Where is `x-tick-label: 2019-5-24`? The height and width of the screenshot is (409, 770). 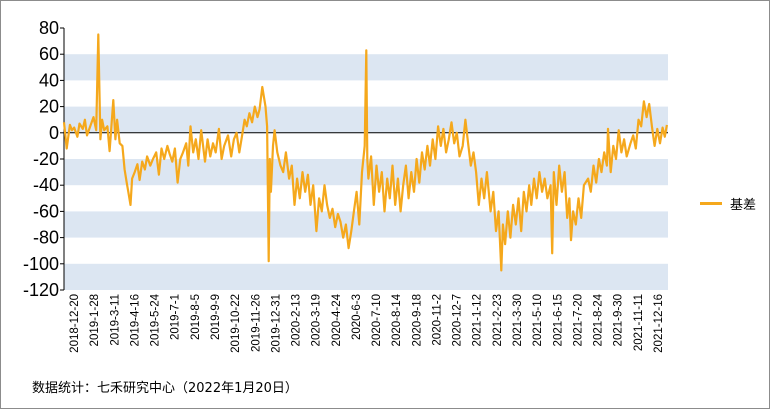
x-tick-label: 2019-5-24 is located at coordinates (156, 319).